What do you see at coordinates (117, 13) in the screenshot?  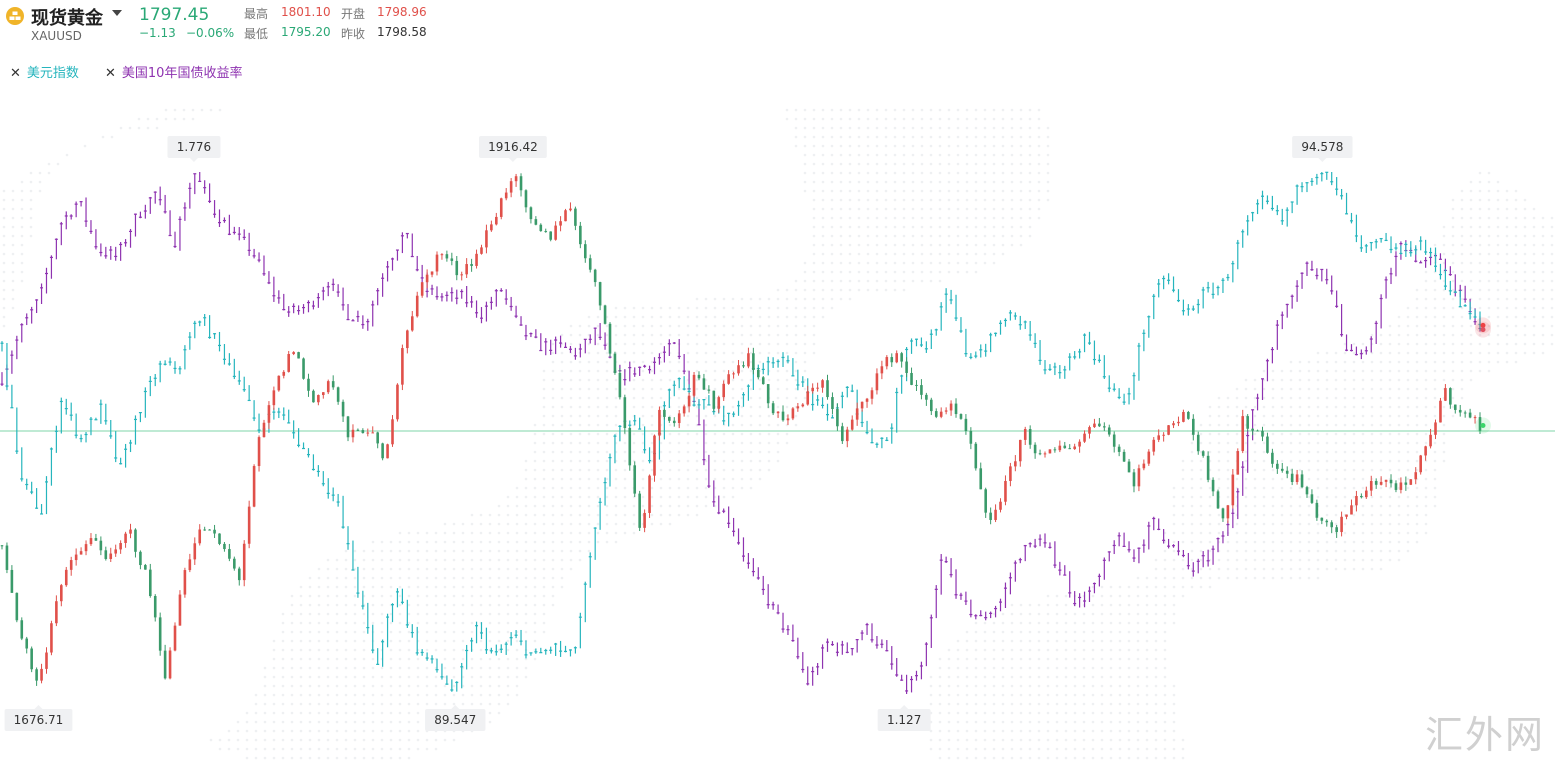 I see `symbol-dropdown-caret-icon` at bounding box center [117, 13].